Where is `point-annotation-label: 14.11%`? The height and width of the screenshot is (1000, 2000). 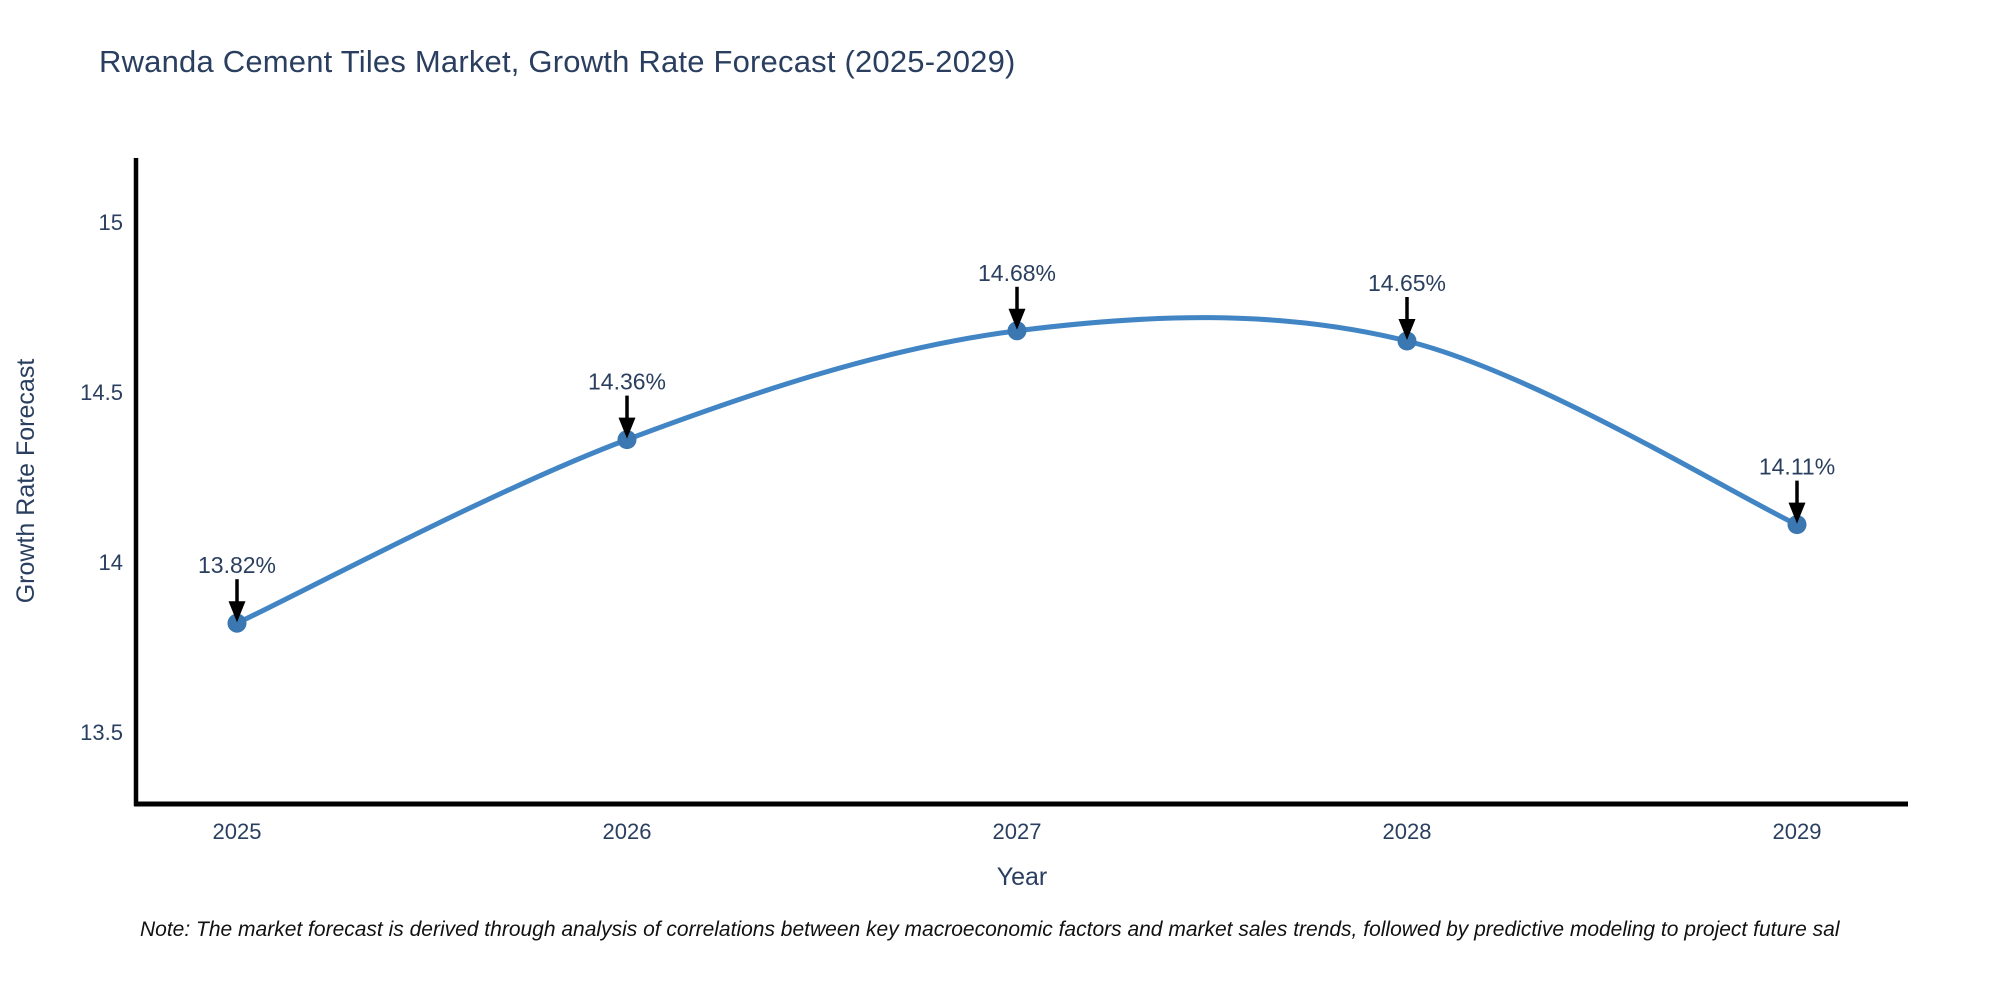 point-annotation-label: 14.11% is located at coordinates (1797, 467).